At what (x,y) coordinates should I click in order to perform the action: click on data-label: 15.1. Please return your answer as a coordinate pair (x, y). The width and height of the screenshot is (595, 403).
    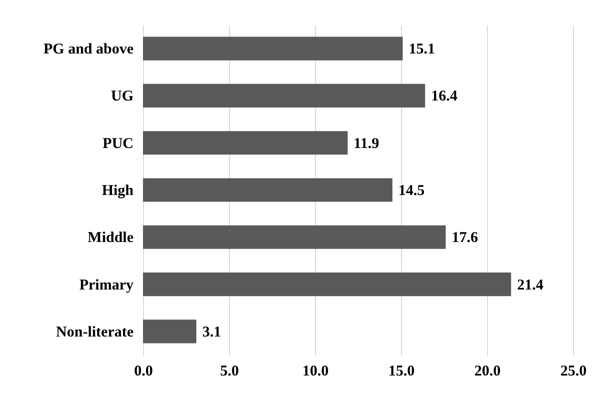
    Looking at the image, I should click on (421, 50).